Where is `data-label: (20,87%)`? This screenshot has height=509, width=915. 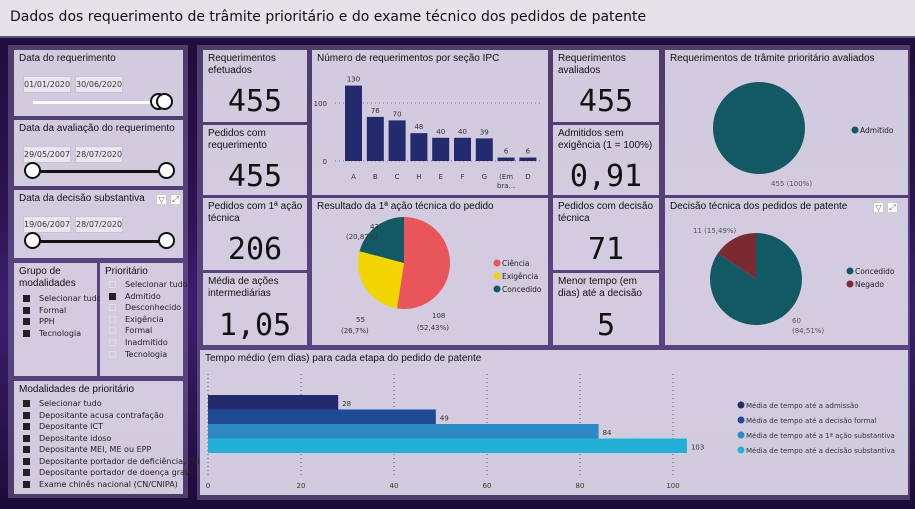 data-label: (20,87%) is located at coordinates (362, 237).